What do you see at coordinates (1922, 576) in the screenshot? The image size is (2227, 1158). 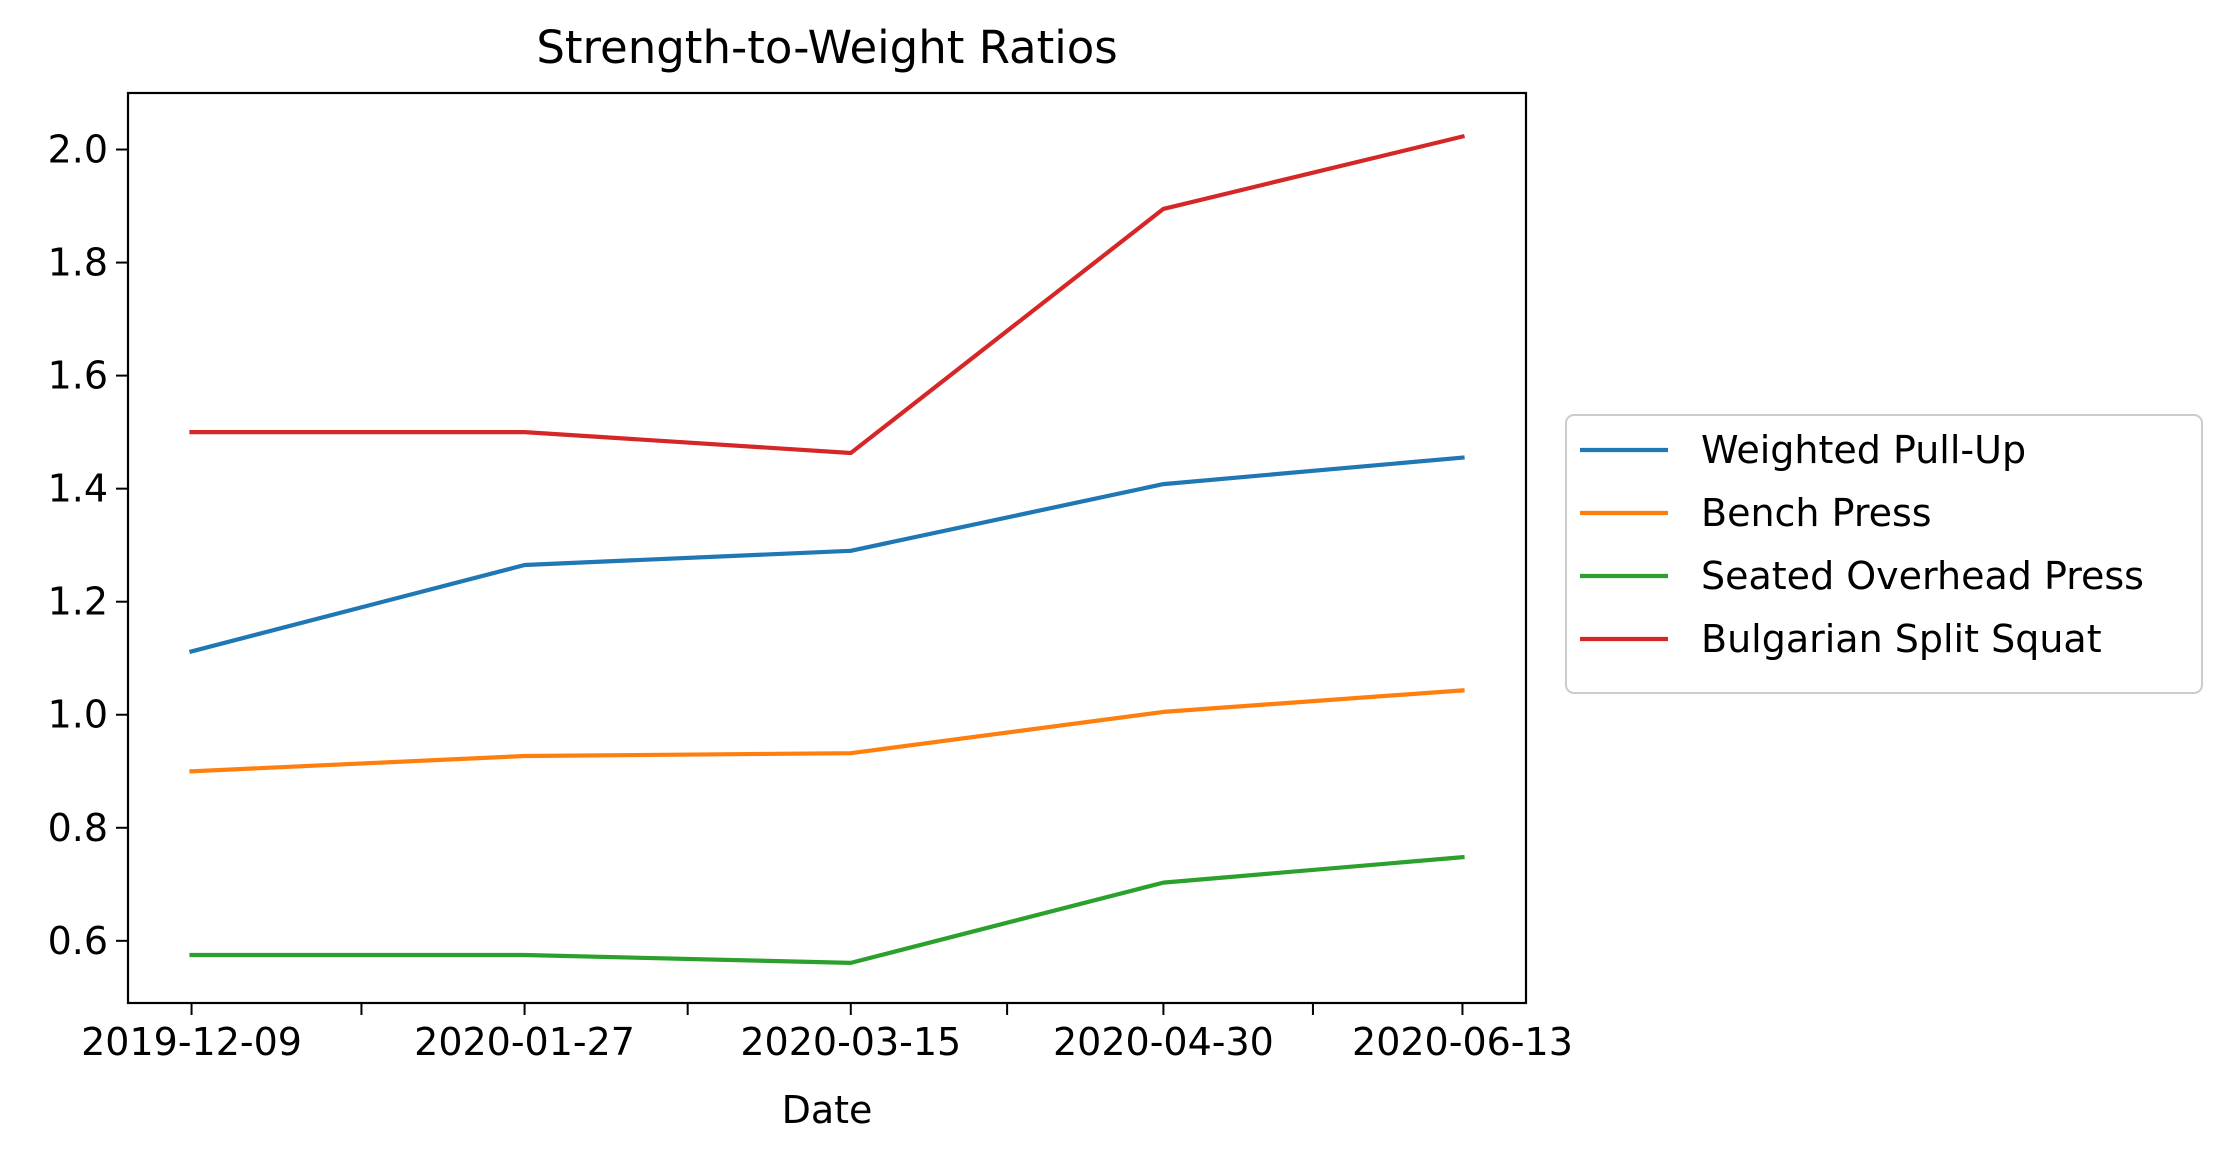 I see `legend-label: Seated Overhead Press` at bounding box center [1922, 576].